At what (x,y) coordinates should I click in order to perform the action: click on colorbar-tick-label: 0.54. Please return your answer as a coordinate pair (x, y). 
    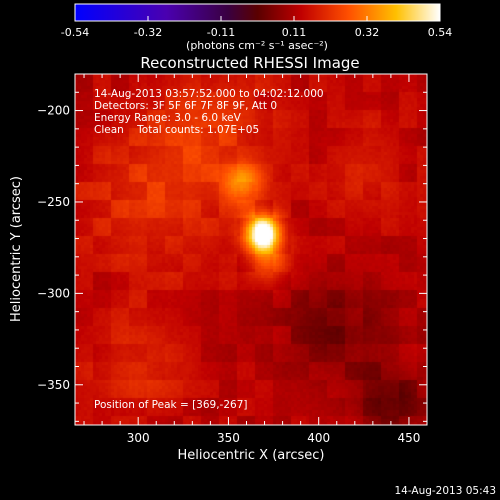
    Looking at the image, I should click on (440, 32).